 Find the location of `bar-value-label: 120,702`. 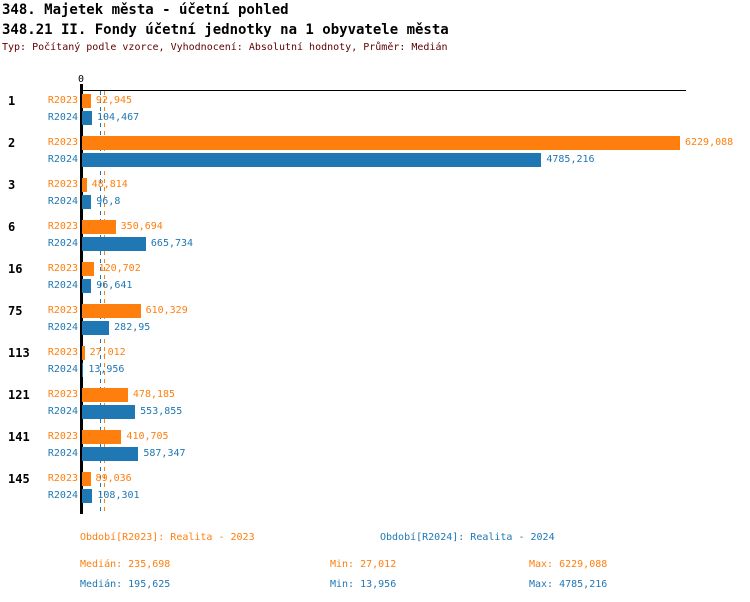

bar-value-label: 120,702 is located at coordinates (119, 268).